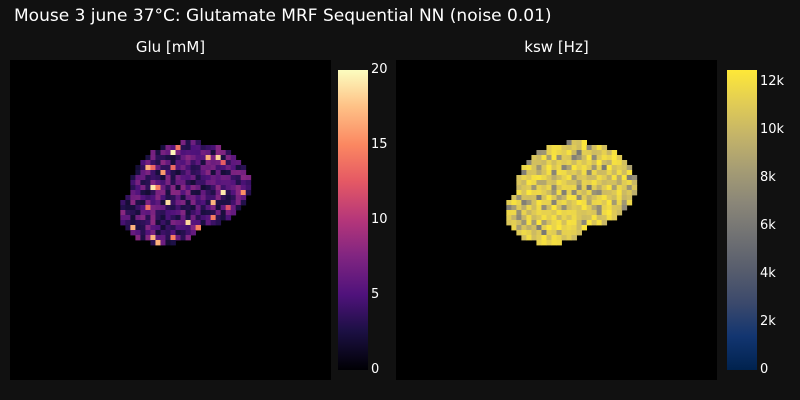 The image size is (800, 400). I want to click on colorbar-tick-label: 12k, so click(772, 81).